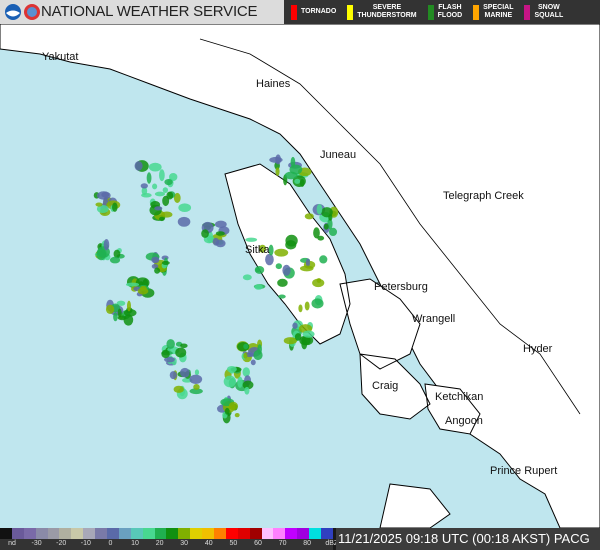  What do you see at coordinates (433, 319) in the screenshot?
I see `place-label: Wrangell` at bounding box center [433, 319].